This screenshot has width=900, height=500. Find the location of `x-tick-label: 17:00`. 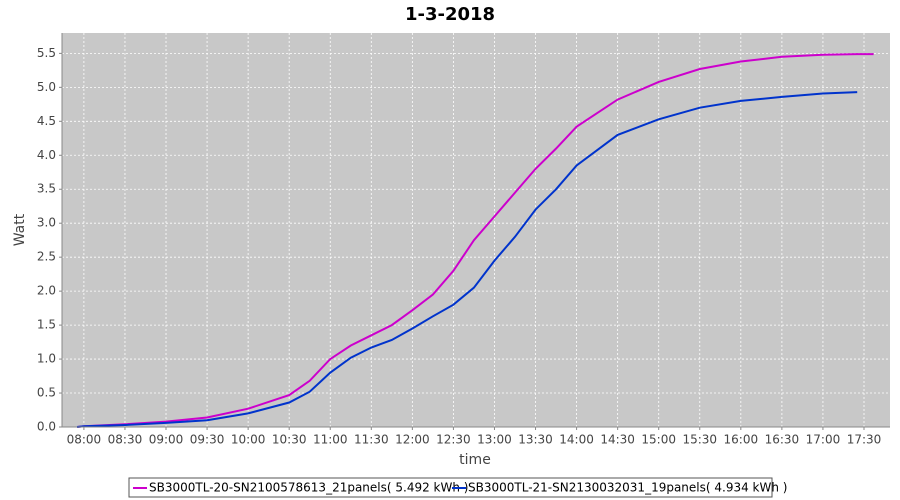

x-tick-label: 17:00 is located at coordinates (823, 440).